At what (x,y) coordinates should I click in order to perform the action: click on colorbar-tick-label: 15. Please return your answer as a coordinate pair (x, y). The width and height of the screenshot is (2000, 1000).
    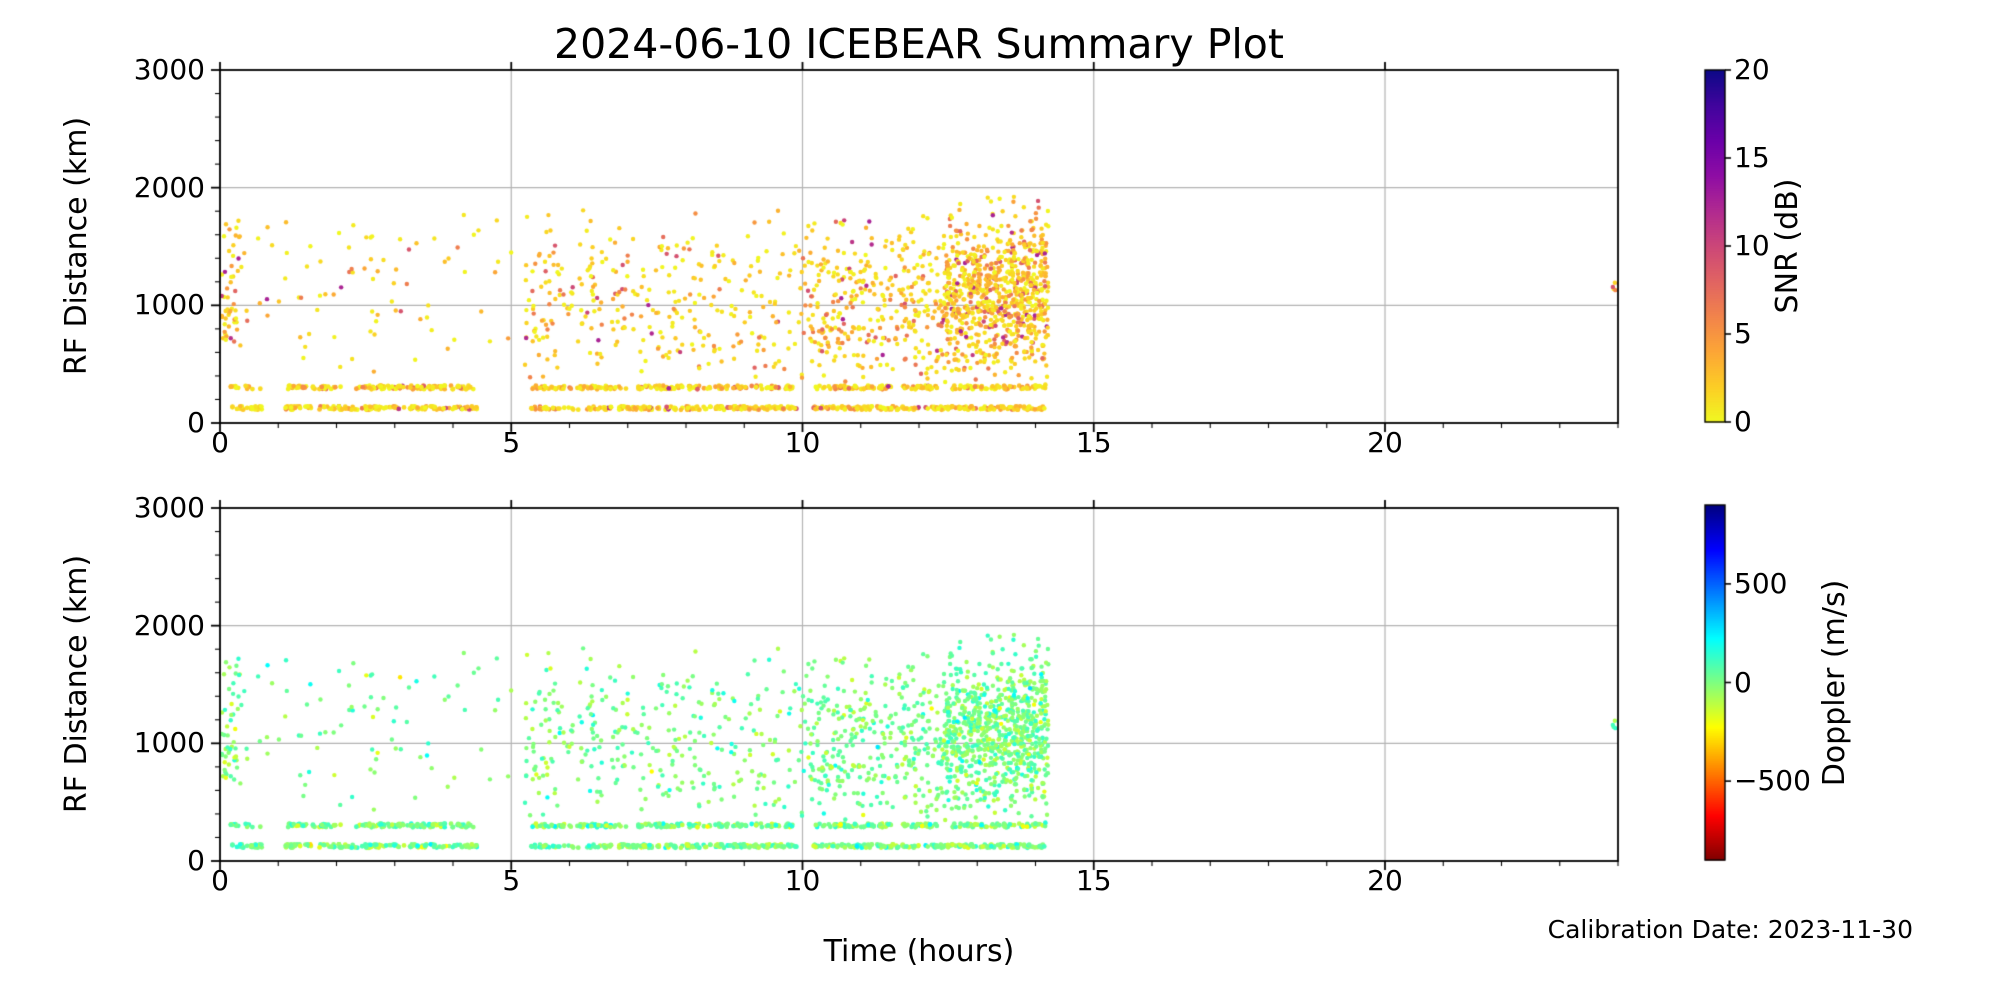
    Looking at the image, I should click on (1752, 157).